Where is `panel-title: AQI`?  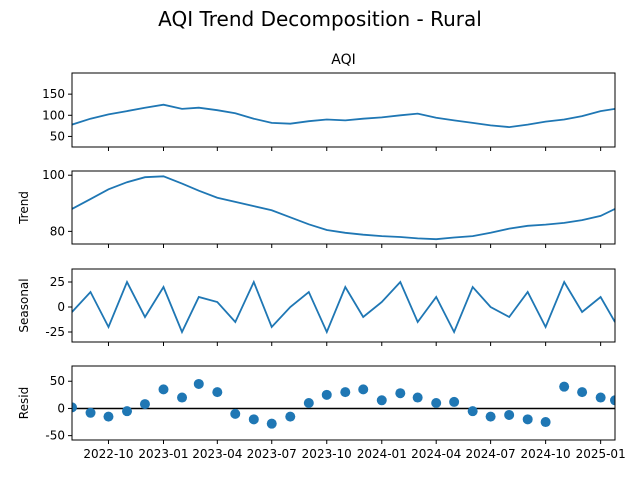 panel-title: AQI is located at coordinates (343, 60).